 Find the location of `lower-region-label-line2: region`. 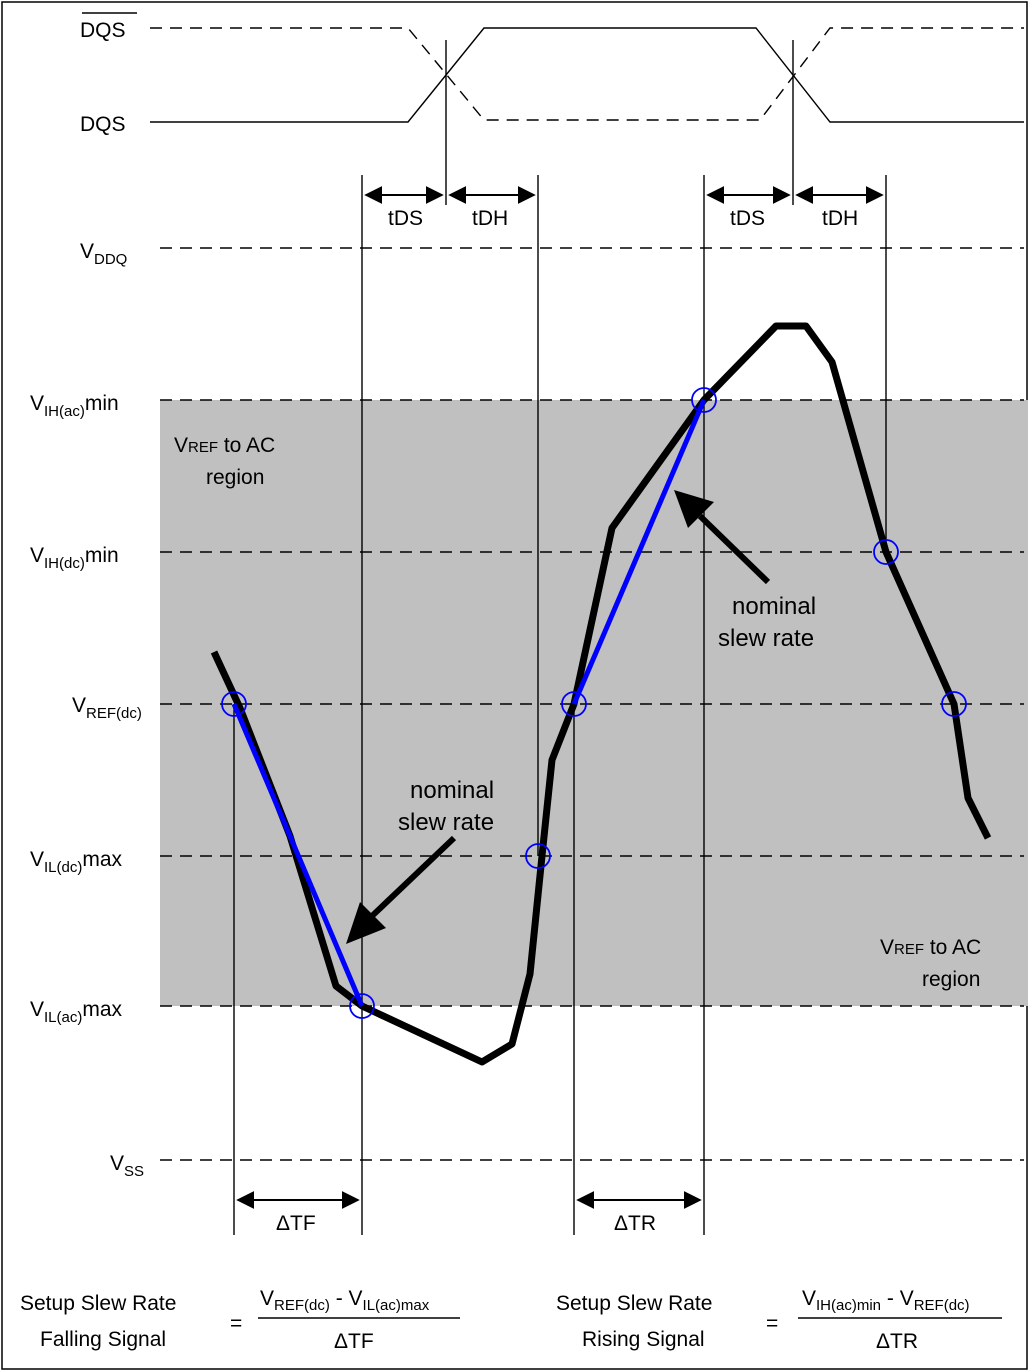

lower-region-label-line2: region is located at coordinates (951, 979).